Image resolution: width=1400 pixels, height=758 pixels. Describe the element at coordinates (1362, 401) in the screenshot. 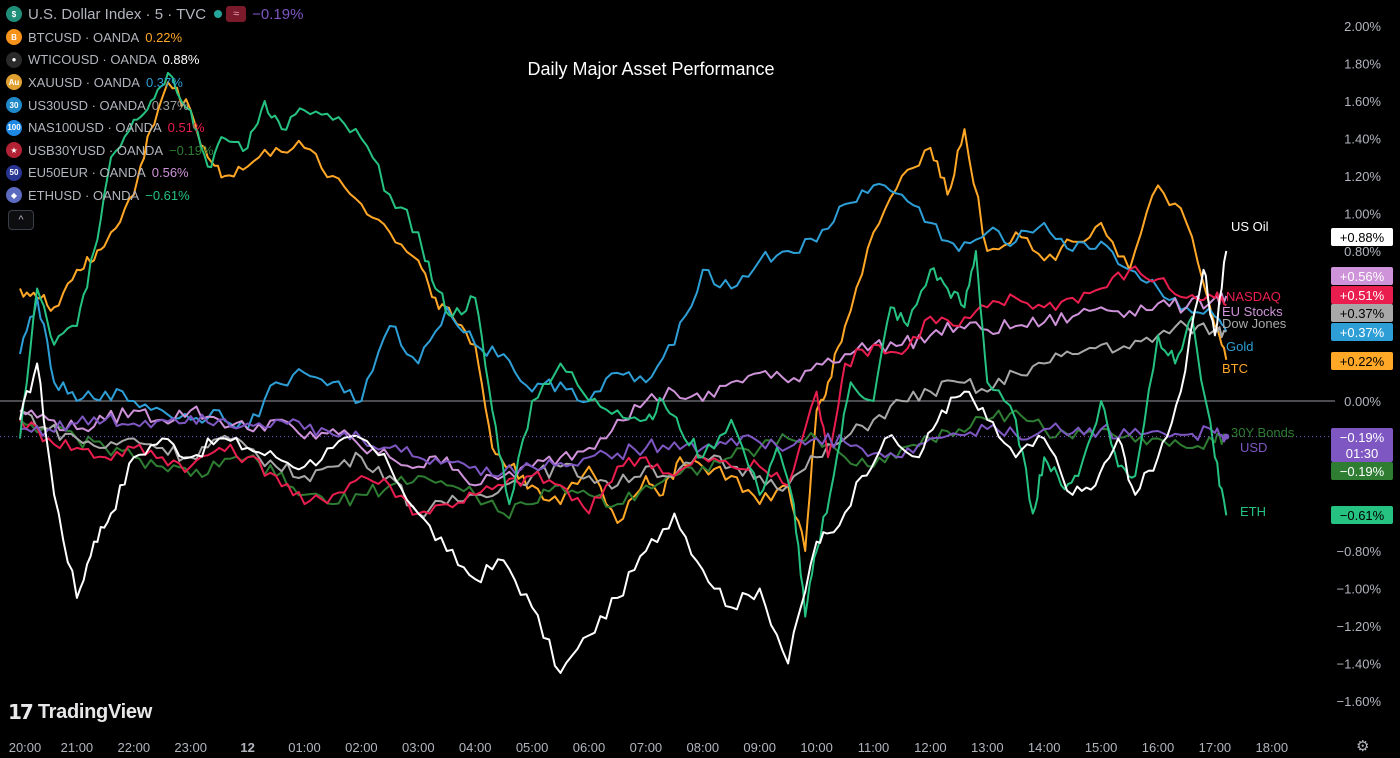

I see `y-tick-label: 0.00%` at that location.